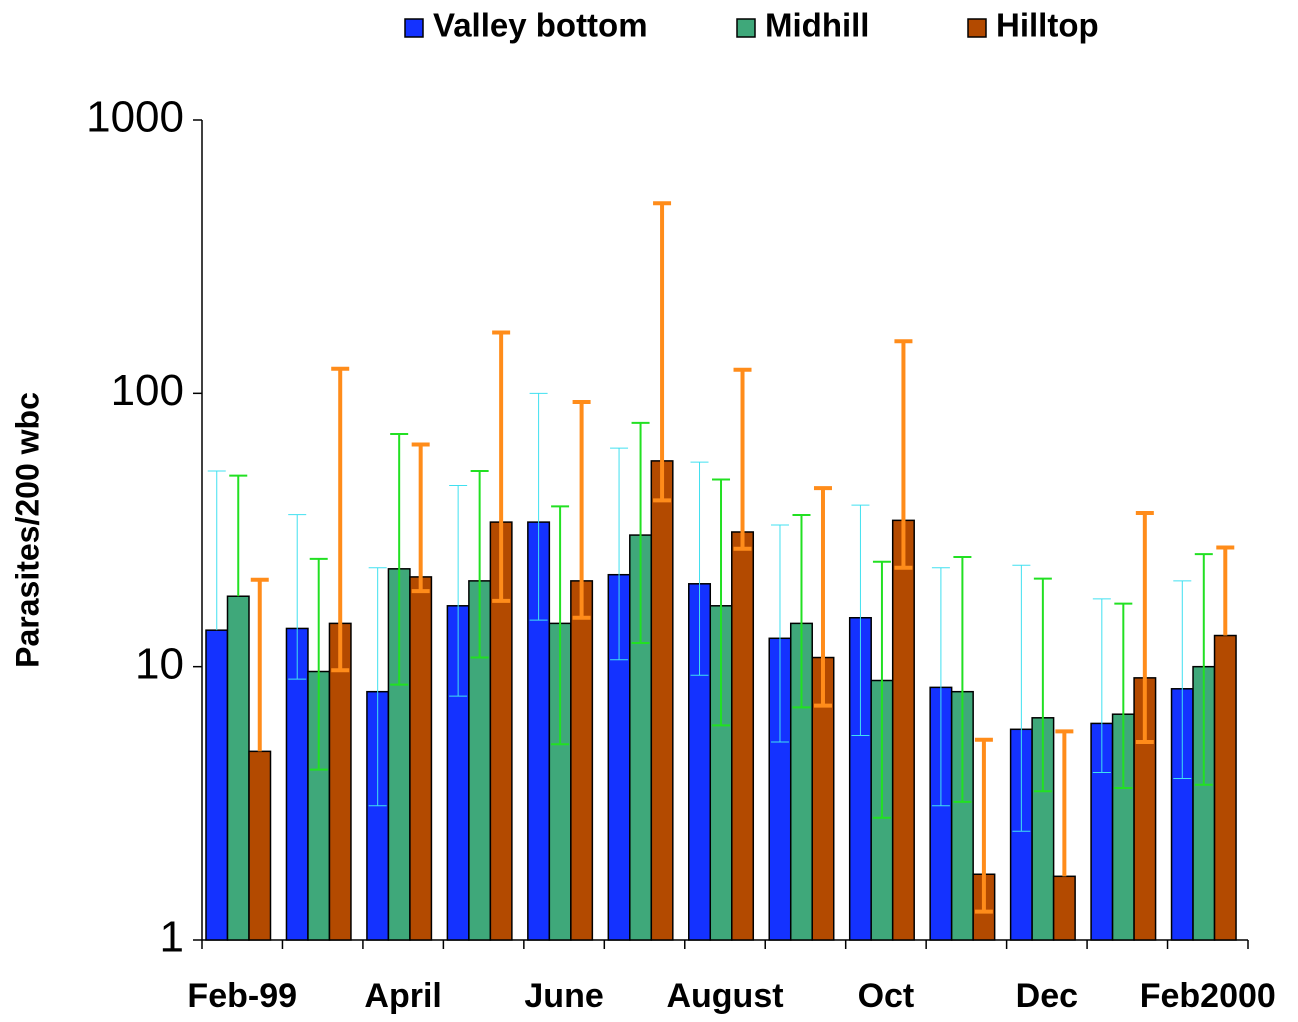 This screenshot has width=1298, height=1022. Describe the element at coordinates (242, 996) in the screenshot. I see `x-tick-label: Feb-99` at that location.